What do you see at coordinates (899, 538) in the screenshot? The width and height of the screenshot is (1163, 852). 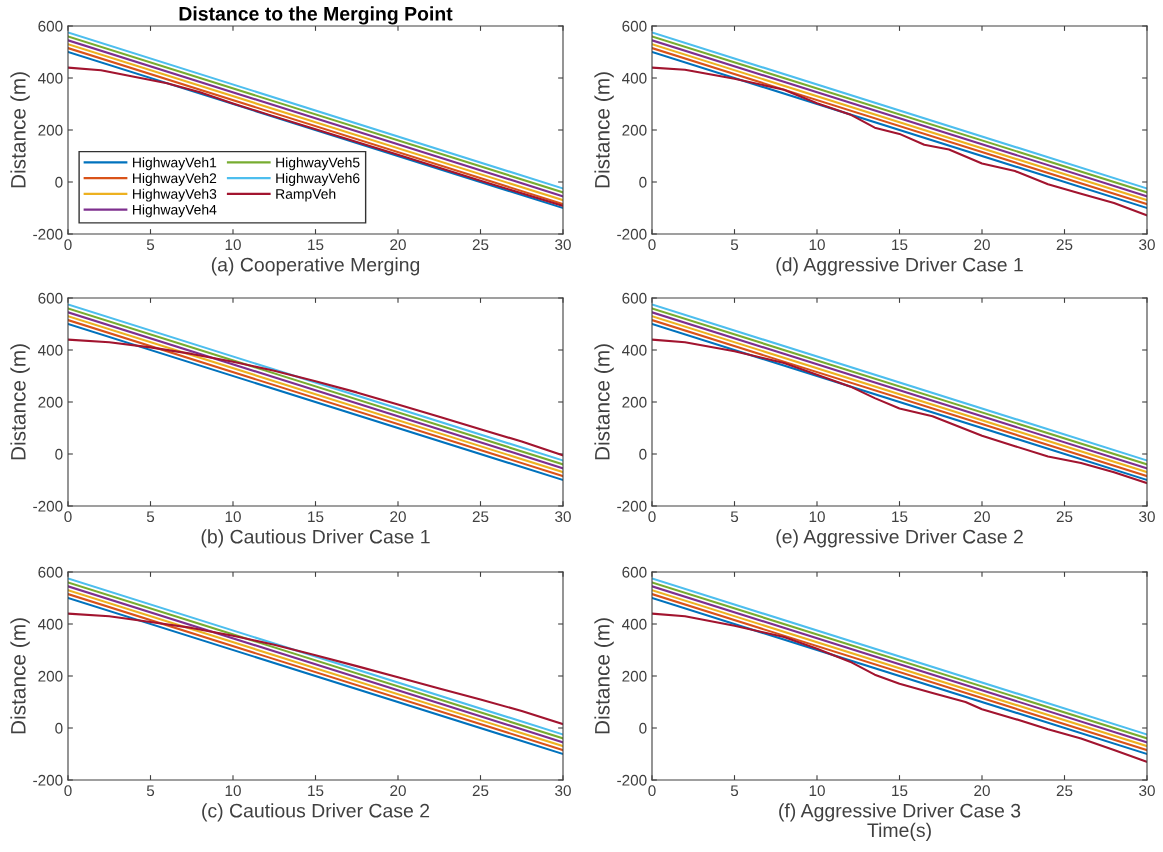 I see `x-axis-title: (e) Aggressive Driver Case 2` at bounding box center [899, 538].